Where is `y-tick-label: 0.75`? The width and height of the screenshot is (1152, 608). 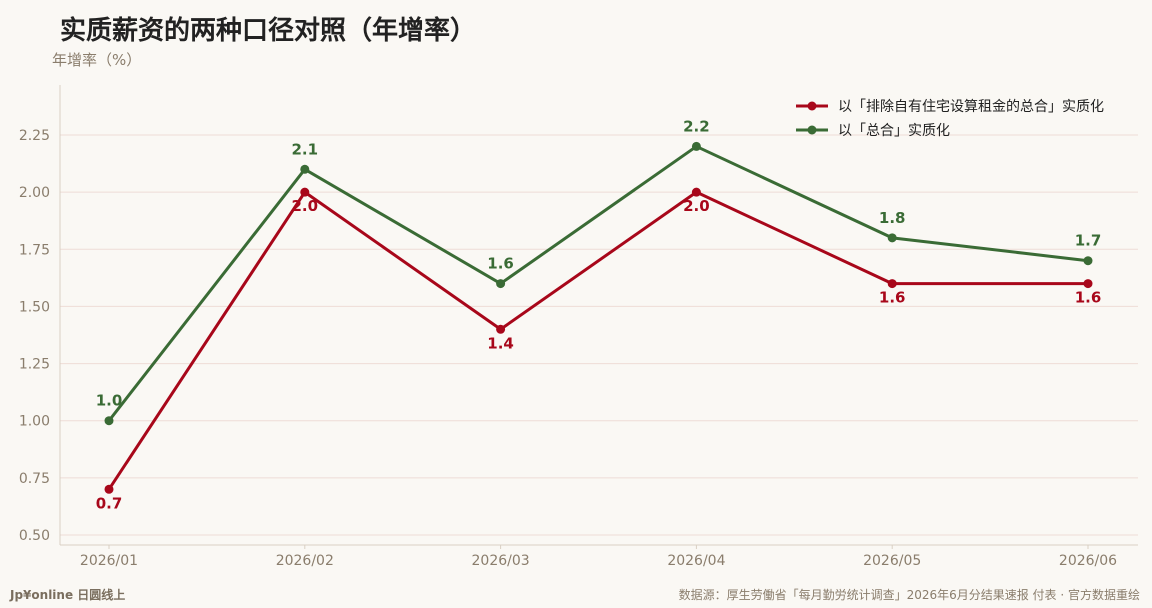 y-tick-label: 0.75 is located at coordinates (34, 479).